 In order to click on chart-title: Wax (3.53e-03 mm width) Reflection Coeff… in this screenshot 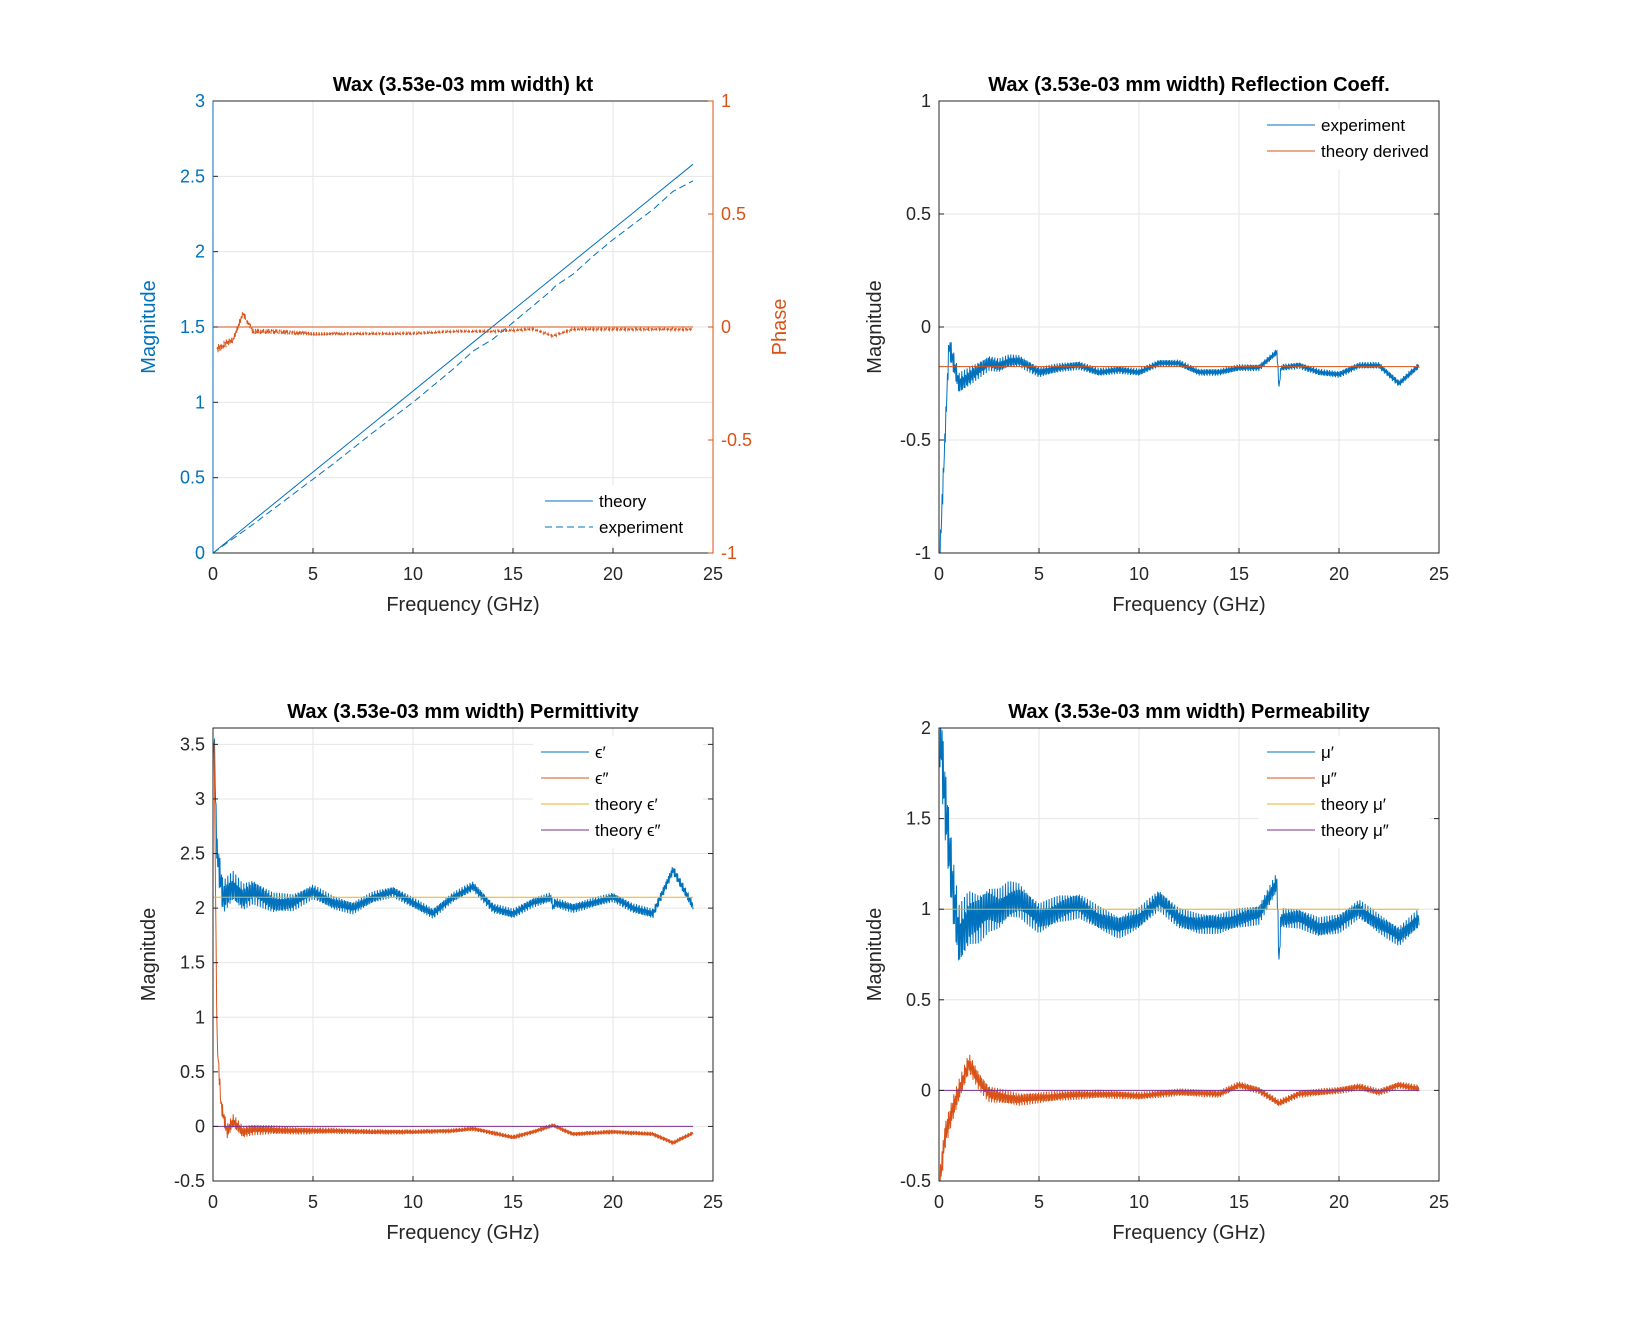, I will do `click(1189, 85)`.